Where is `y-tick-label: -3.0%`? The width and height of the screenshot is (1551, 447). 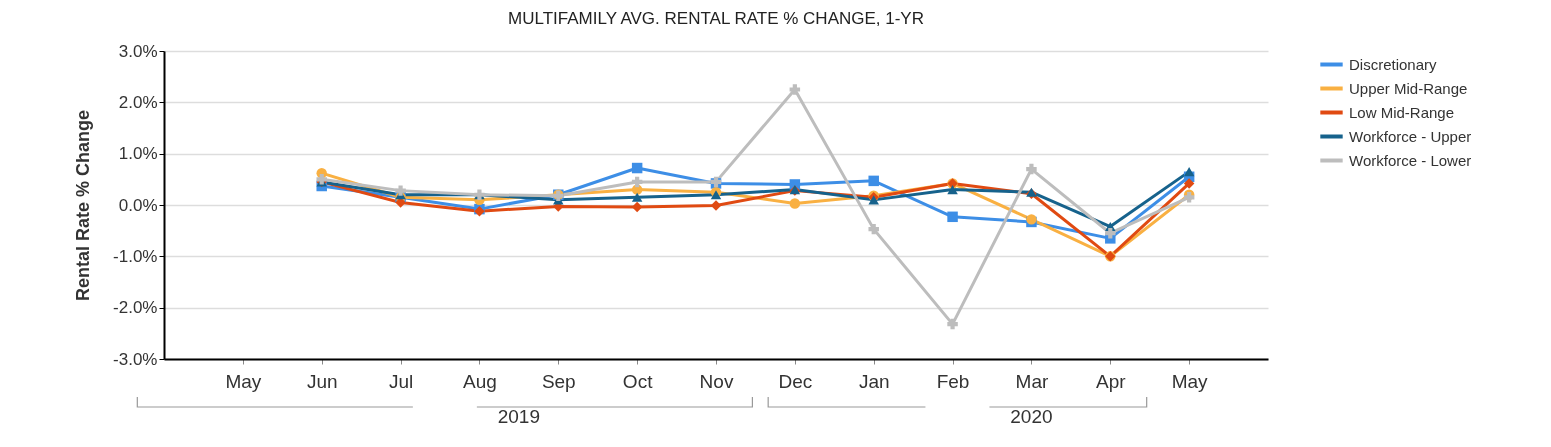 y-tick-label: -3.0% is located at coordinates (135, 359).